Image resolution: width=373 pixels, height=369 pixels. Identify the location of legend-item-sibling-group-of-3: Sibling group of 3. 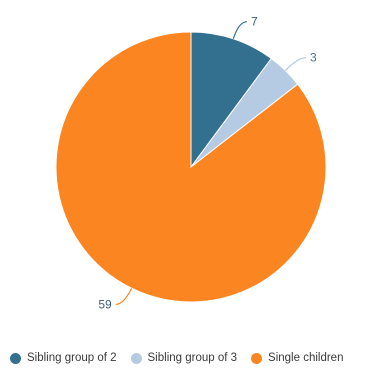
(184, 358).